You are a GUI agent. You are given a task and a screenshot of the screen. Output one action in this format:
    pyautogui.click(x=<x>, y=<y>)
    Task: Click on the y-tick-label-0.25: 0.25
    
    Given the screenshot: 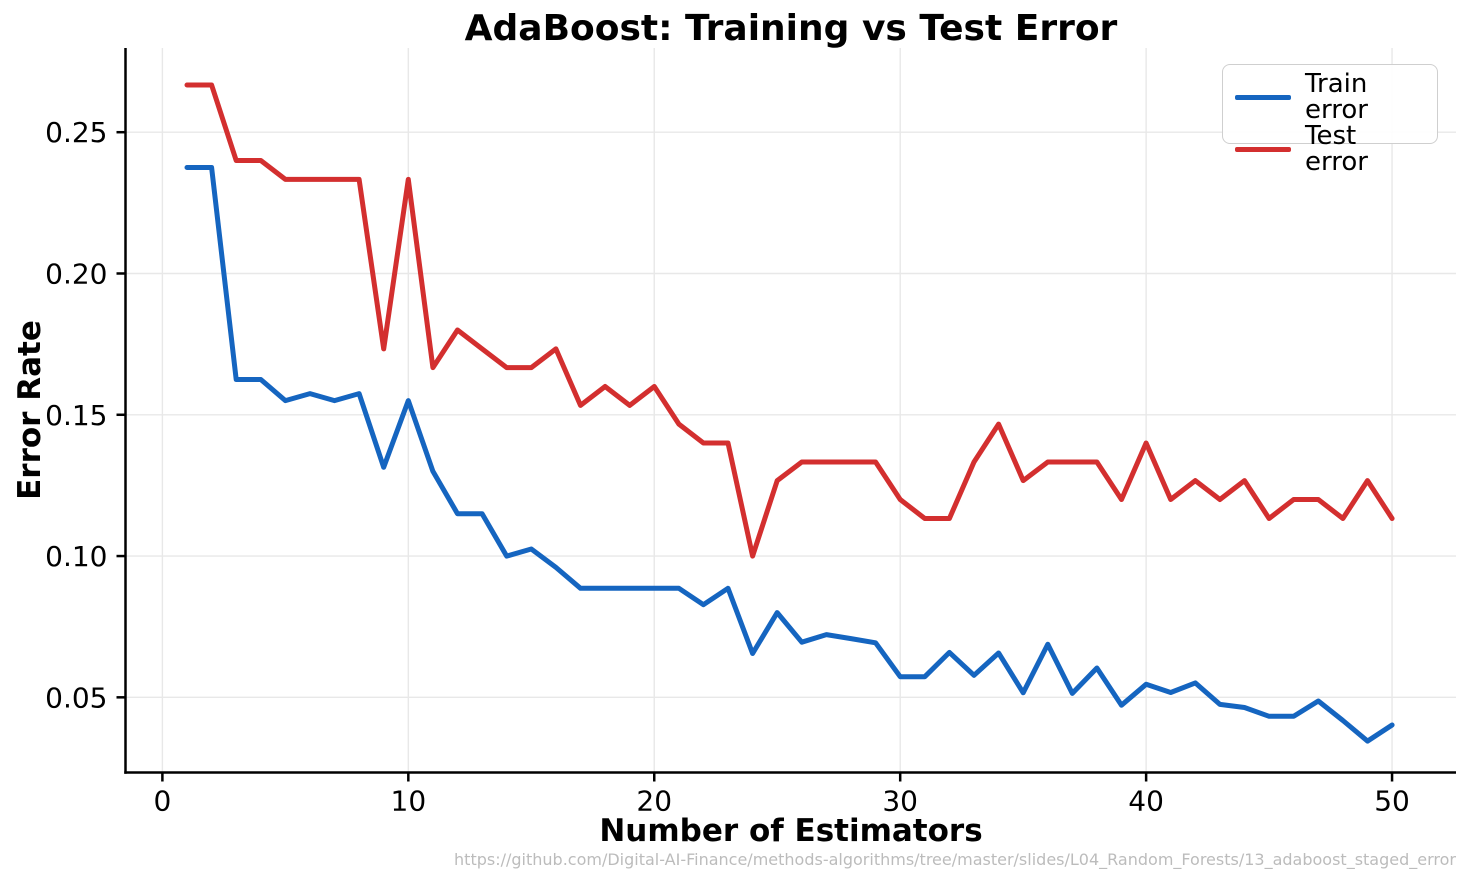 What is the action you would take?
    pyautogui.click(x=76, y=132)
    